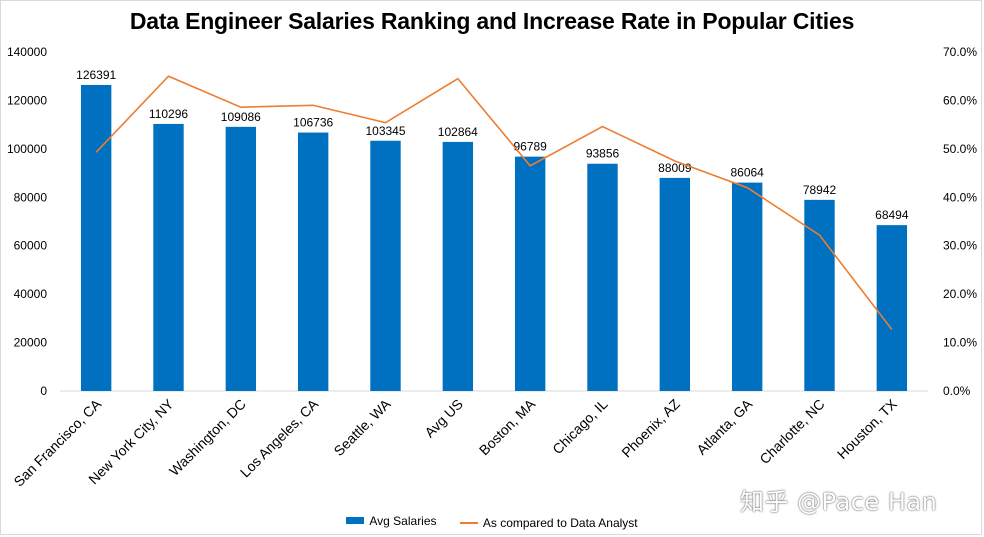 This screenshot has height=537, width=984. I want to click on legend-swatch-rate, so click(468, 523).